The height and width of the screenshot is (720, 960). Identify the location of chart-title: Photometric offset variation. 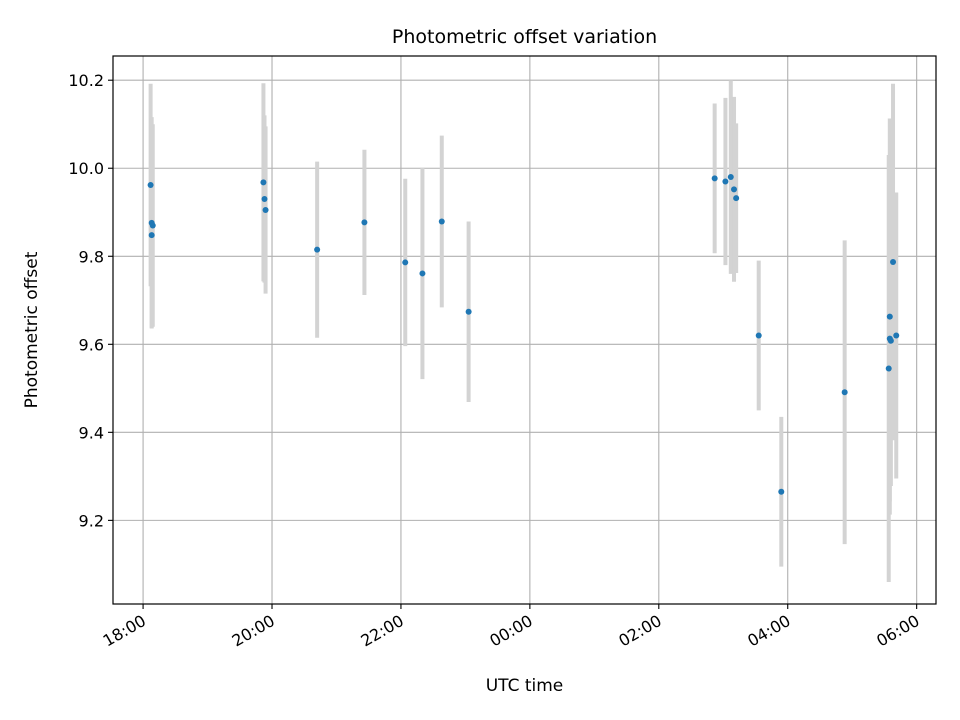
(524, 37).